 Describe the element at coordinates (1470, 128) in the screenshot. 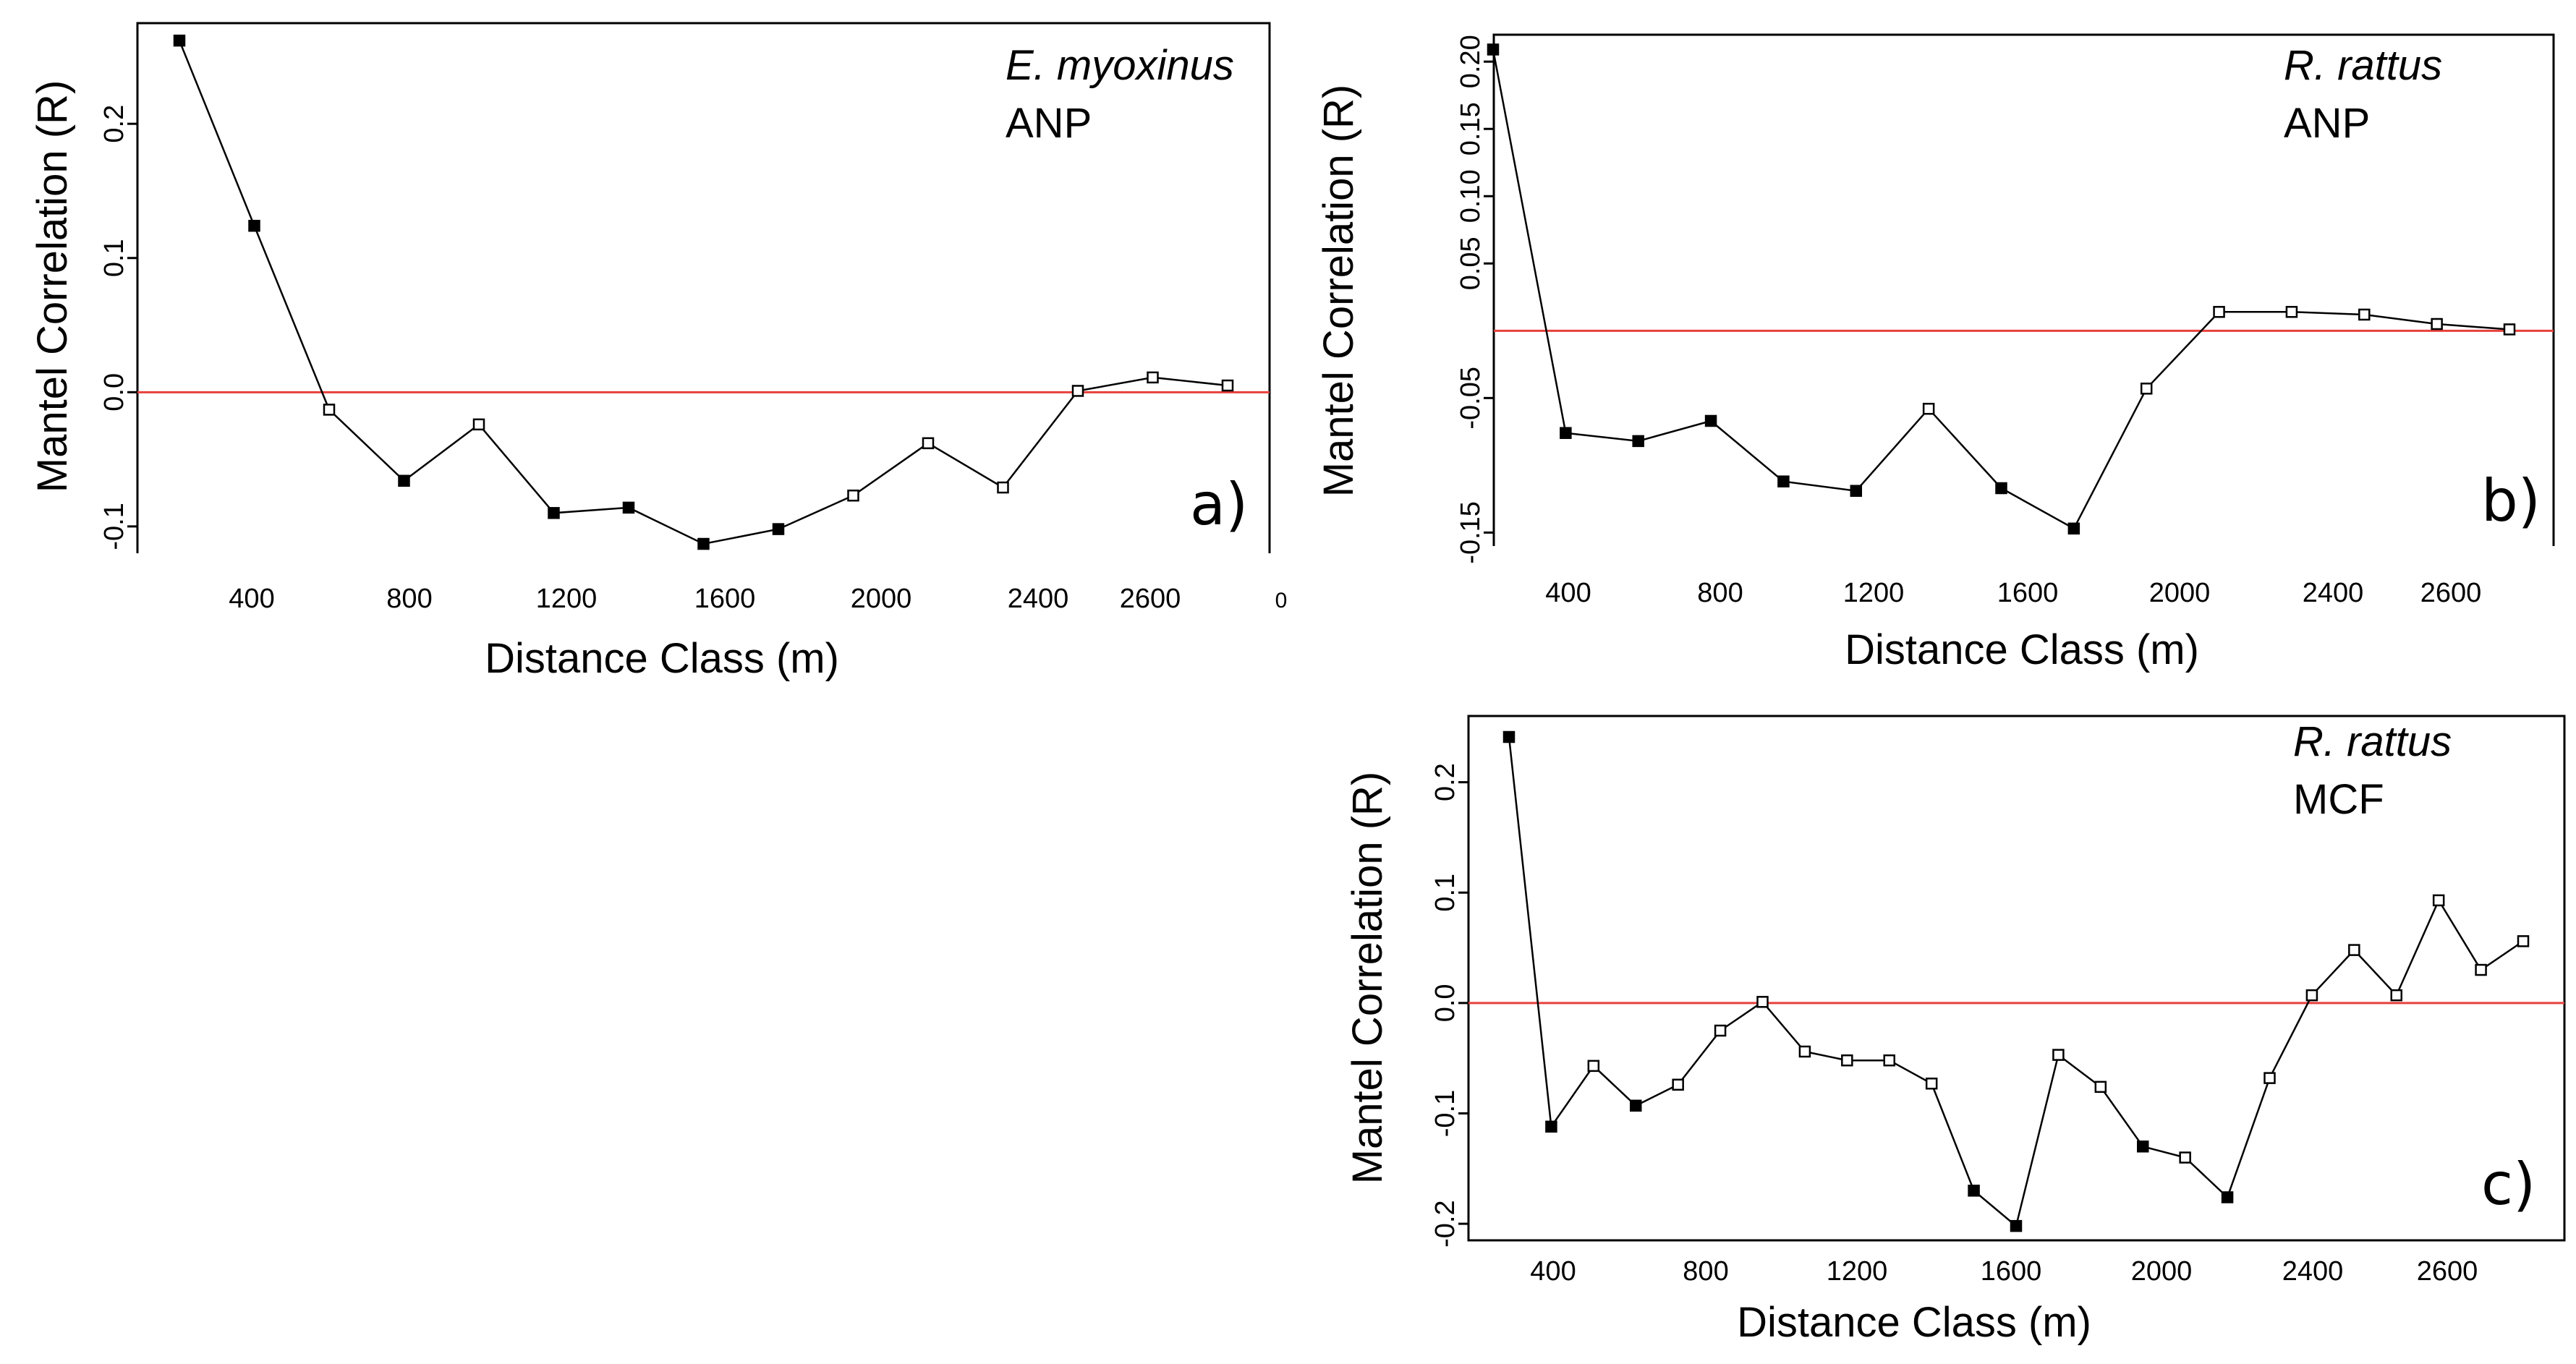

I see `y-tick-label: 0.15` at that location.